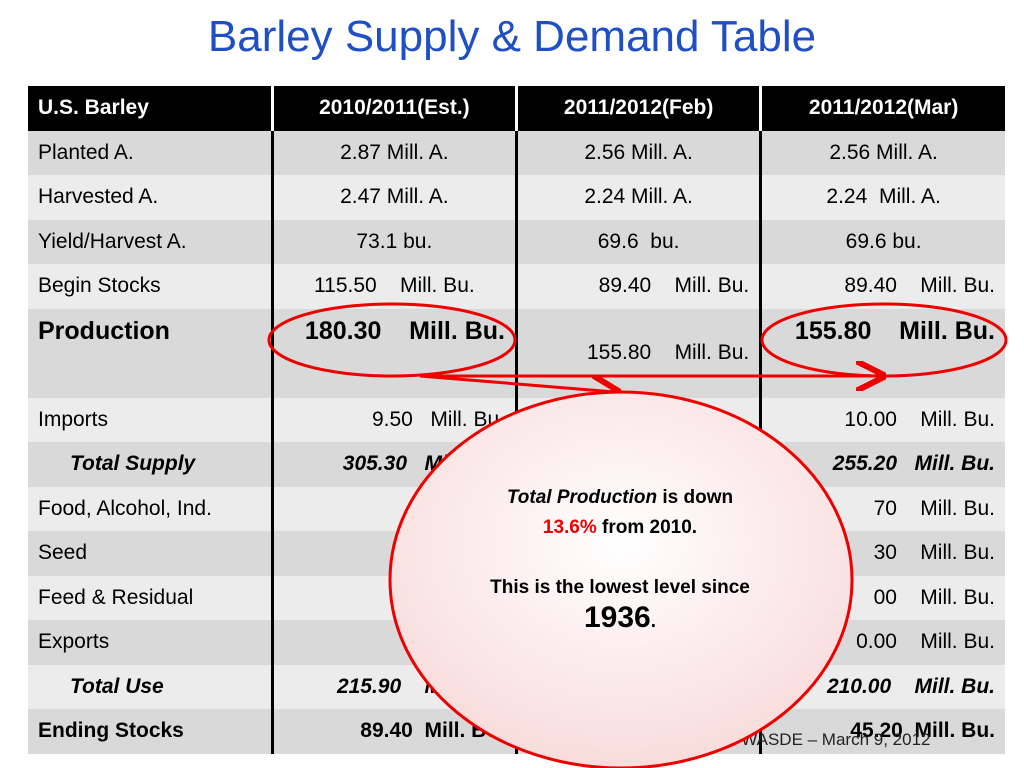 The width and height of the screenshot is (1024, 768). I want to click on callout-percent: 13.6%, so click(569, 527).